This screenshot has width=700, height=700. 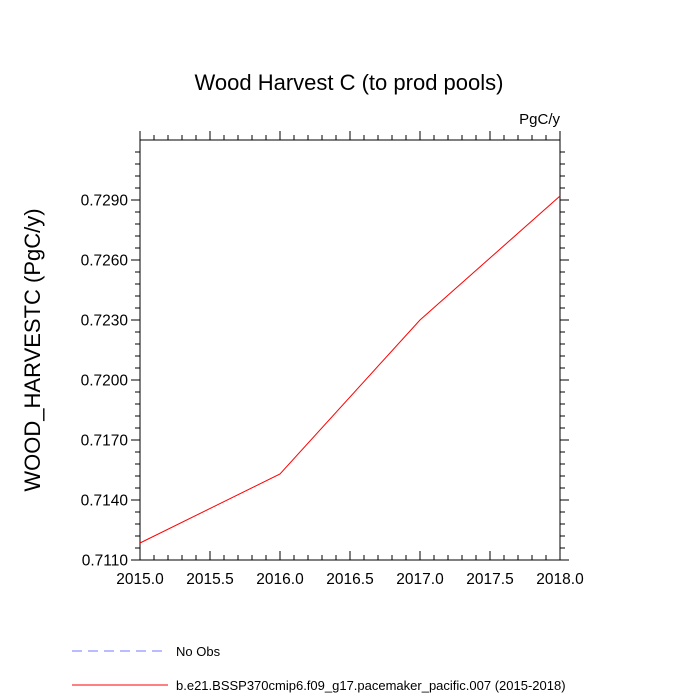 What do you see at coordinates (32, 349) in the screenshot?
I see `y-axis-label: WOOD_HARVESTC (PgC/y)` at bounding box center [32, 349].